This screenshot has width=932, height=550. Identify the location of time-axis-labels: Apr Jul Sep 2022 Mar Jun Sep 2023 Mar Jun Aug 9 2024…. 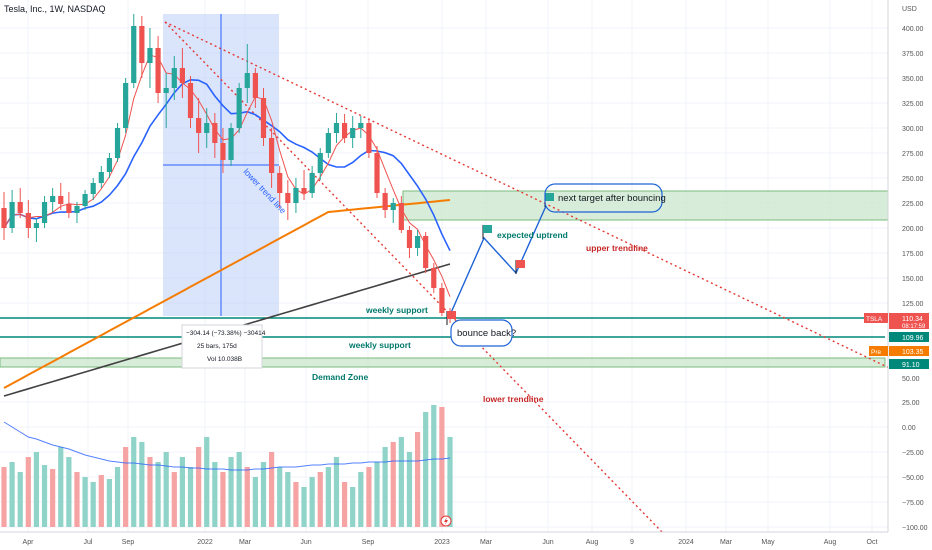
(450, 542).